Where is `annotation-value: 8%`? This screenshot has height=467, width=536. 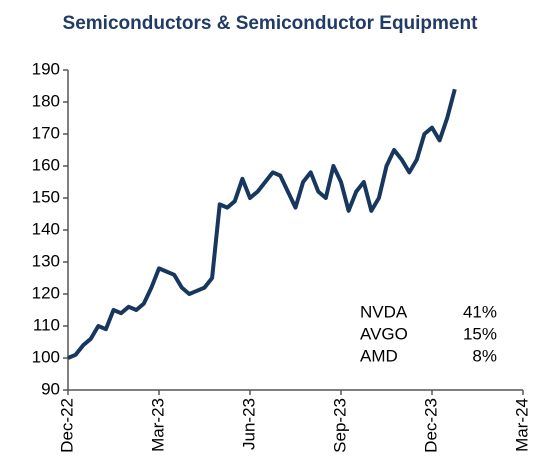
annotation-value: 8% is located at coordinates (484, 355).